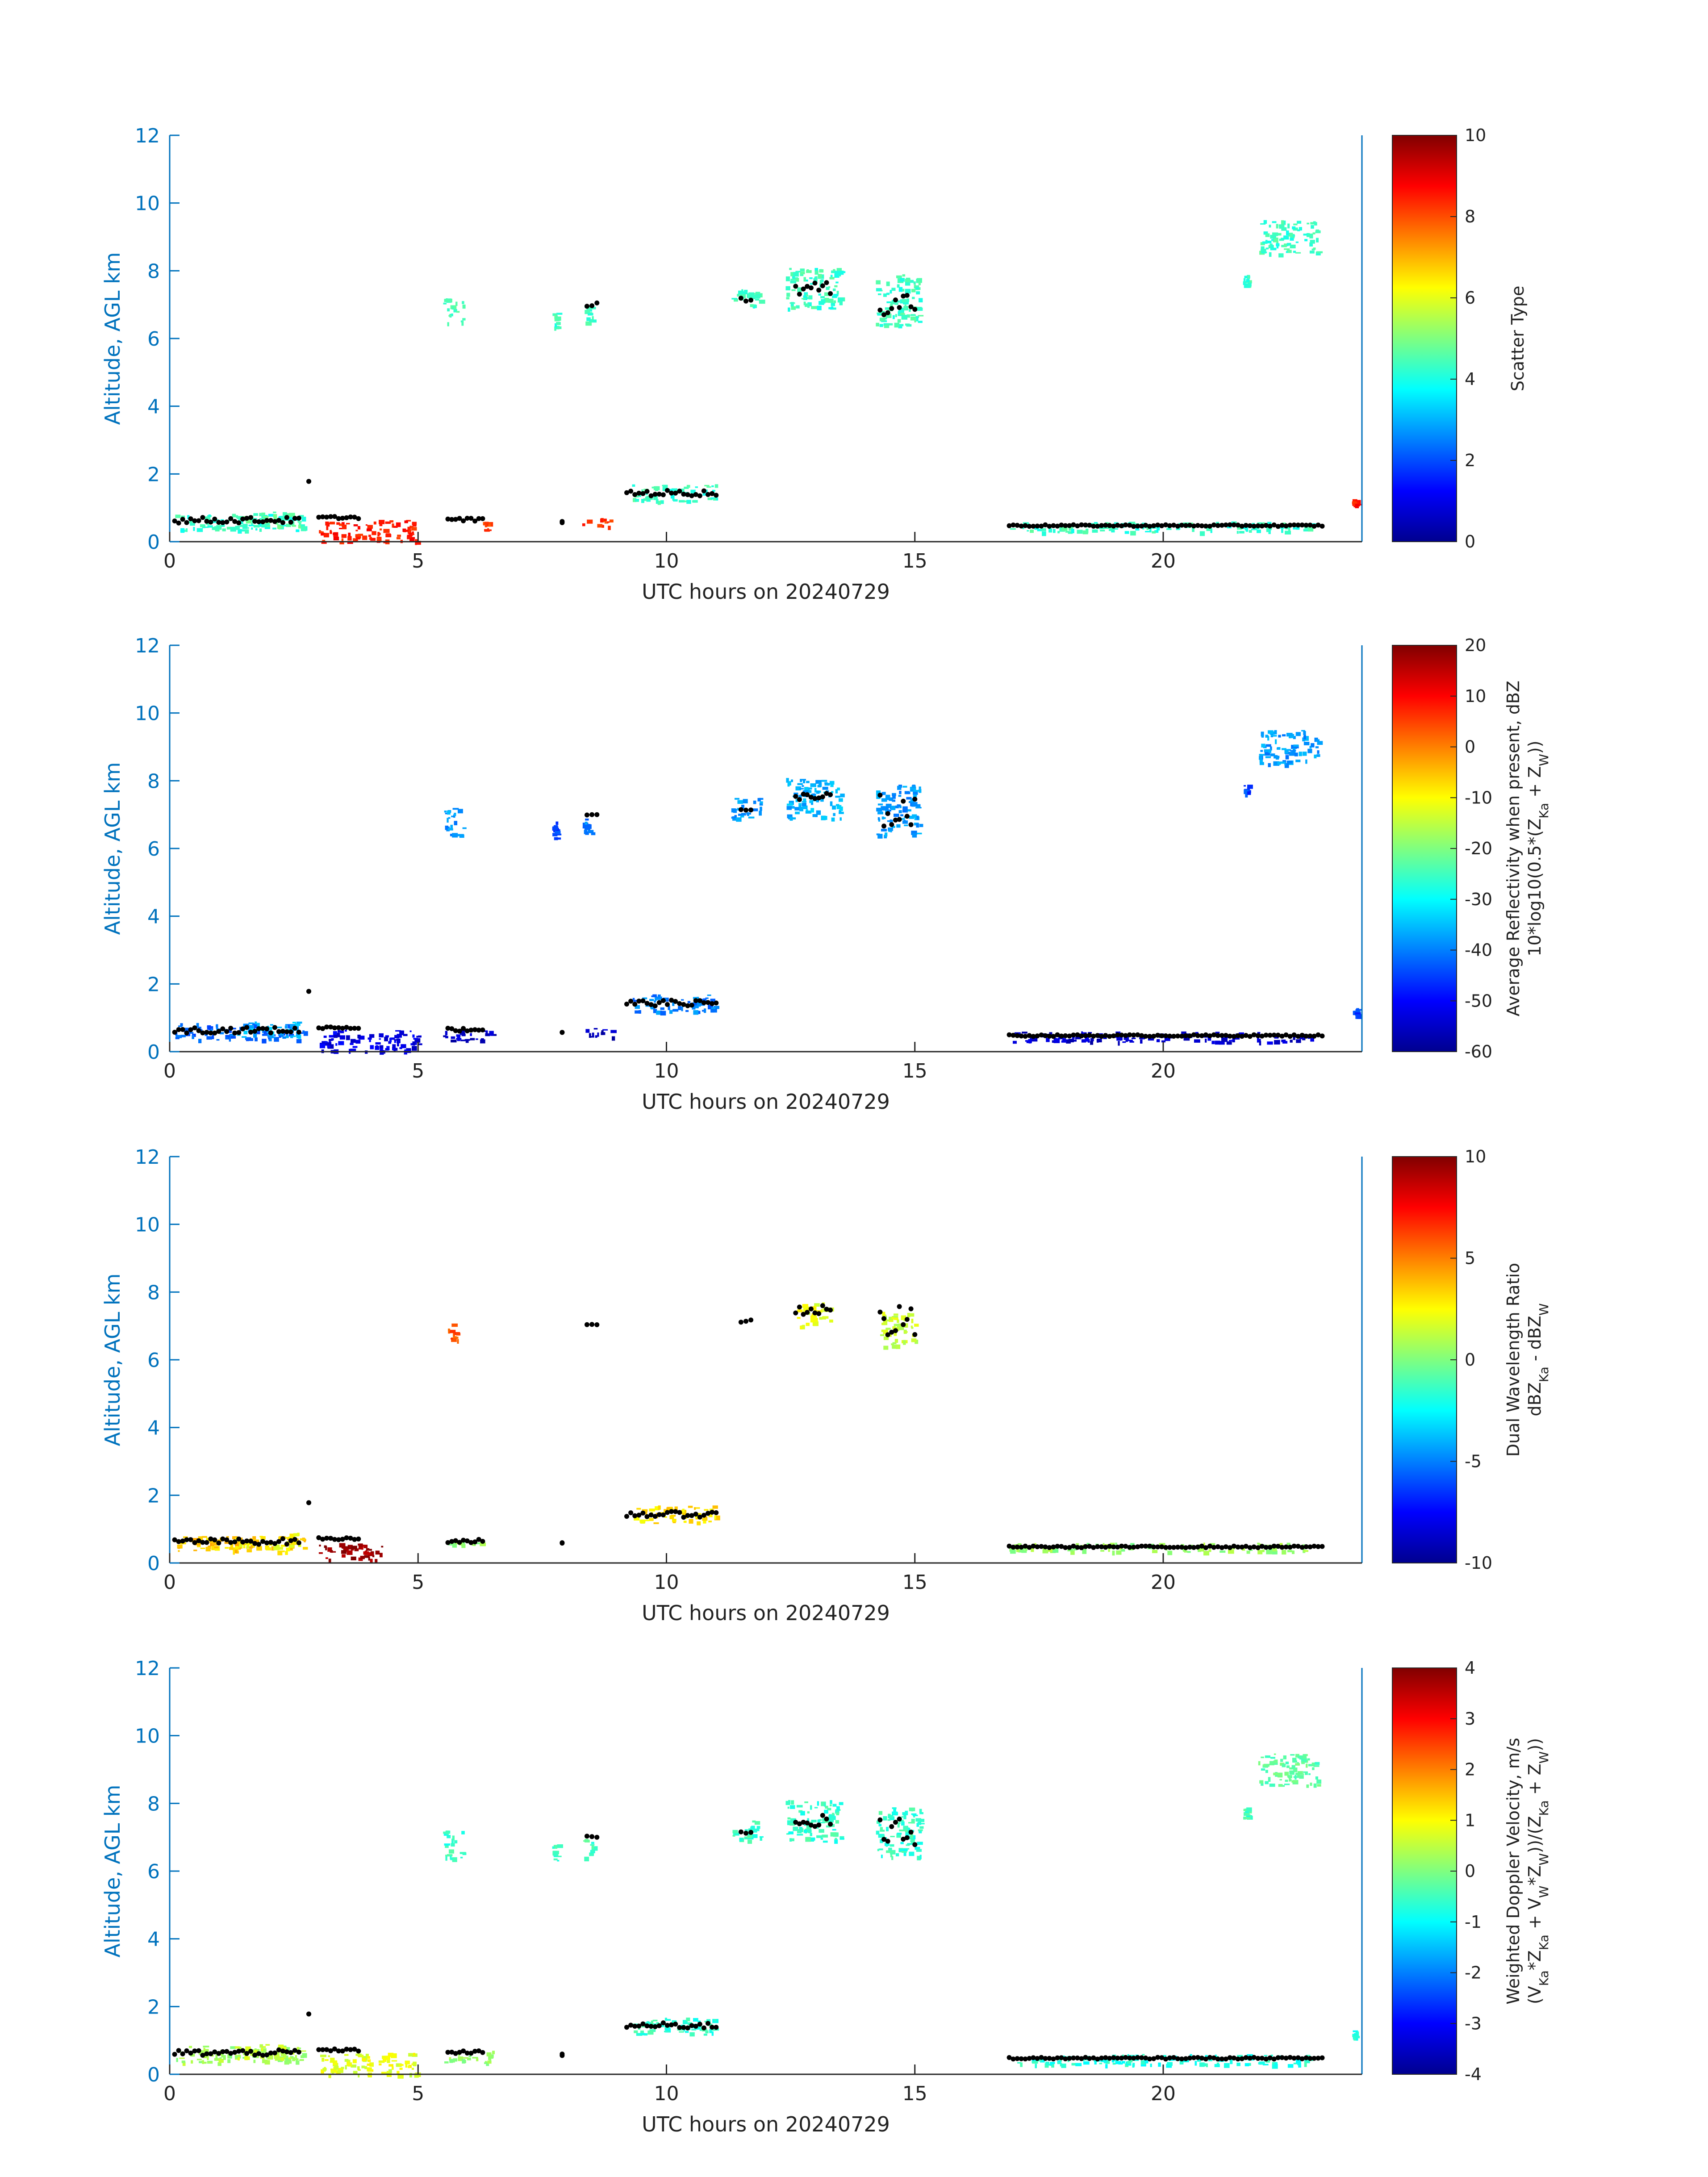  Describe the element at coordinates (1475, 1156) in the screenshot. I see `colorbar-tick-label: 10` at that location.